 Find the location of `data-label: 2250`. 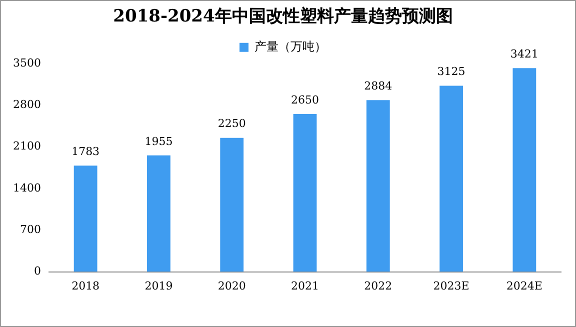

data-label: 2250 is located at coordinates (232, 123).